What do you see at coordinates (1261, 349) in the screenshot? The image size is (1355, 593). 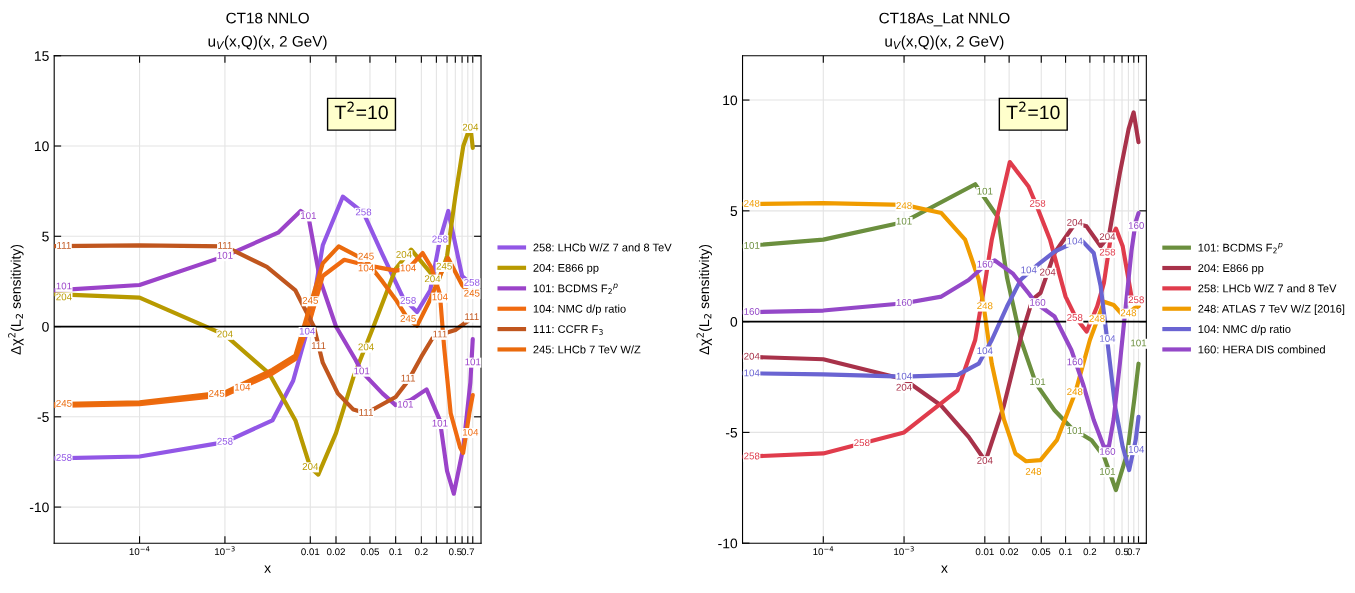 I see `legend-label: 160: HERA DIS combined` at bounding box center [1261, 349].